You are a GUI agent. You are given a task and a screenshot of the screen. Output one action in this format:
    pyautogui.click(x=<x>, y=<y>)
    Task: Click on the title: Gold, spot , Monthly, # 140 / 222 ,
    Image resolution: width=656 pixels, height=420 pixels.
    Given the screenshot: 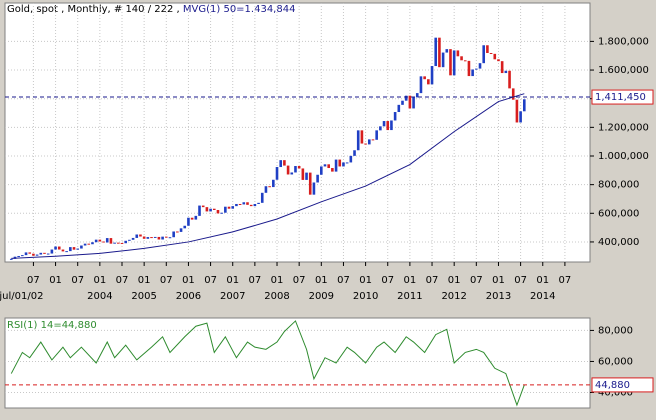 What is the action you would take?
    pyautogui.click(x=93, y=9)
    